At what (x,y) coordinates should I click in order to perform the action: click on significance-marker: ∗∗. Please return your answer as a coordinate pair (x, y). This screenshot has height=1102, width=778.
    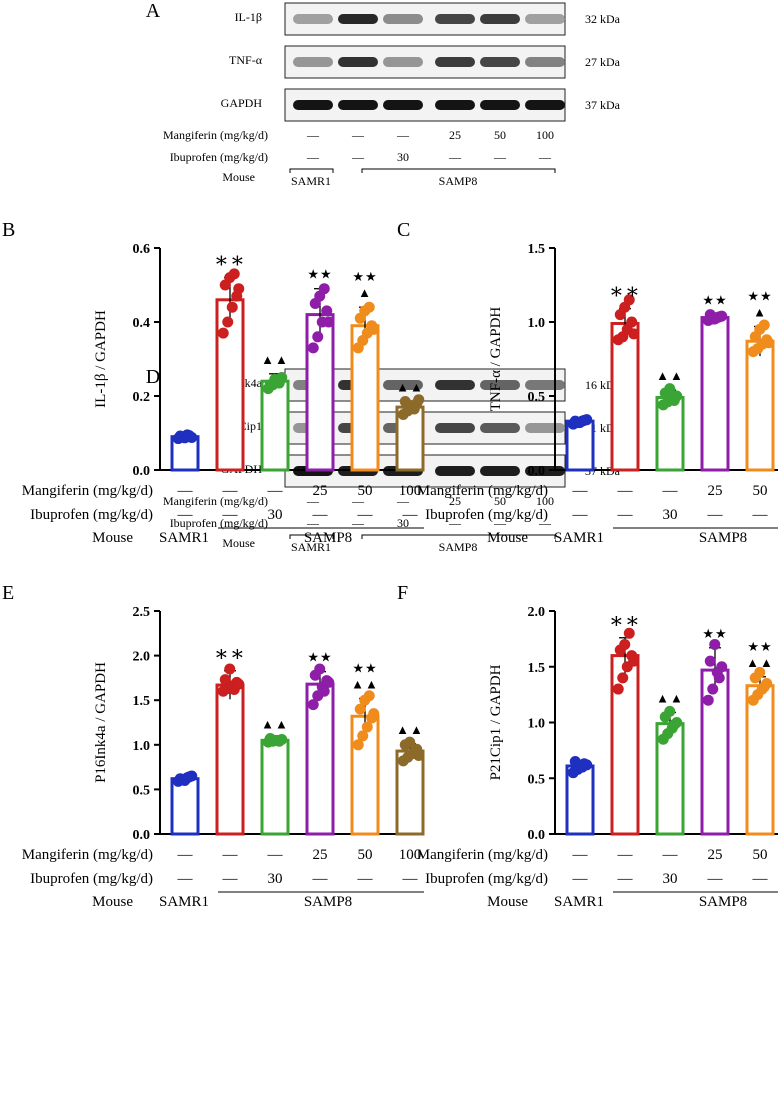
    Looking at the image, I should click on (625, 620).